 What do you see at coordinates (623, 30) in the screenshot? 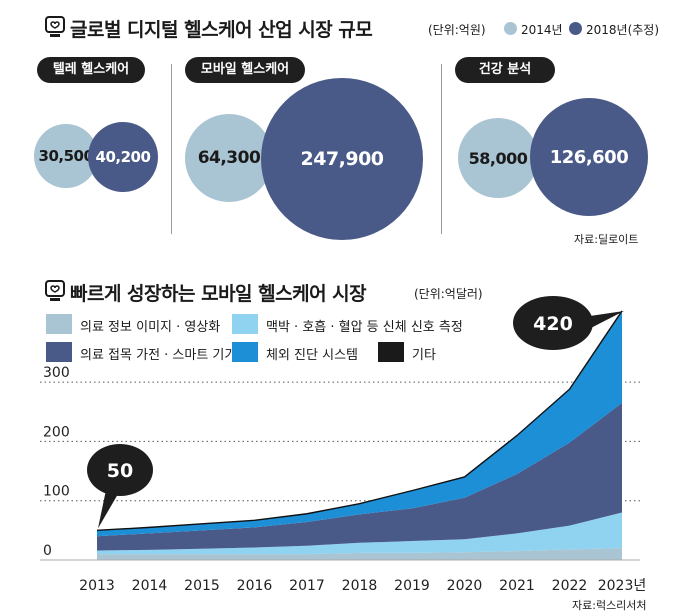
I see `legend-label-2018: 2018년(추정)` at bounding box center [623, 30].